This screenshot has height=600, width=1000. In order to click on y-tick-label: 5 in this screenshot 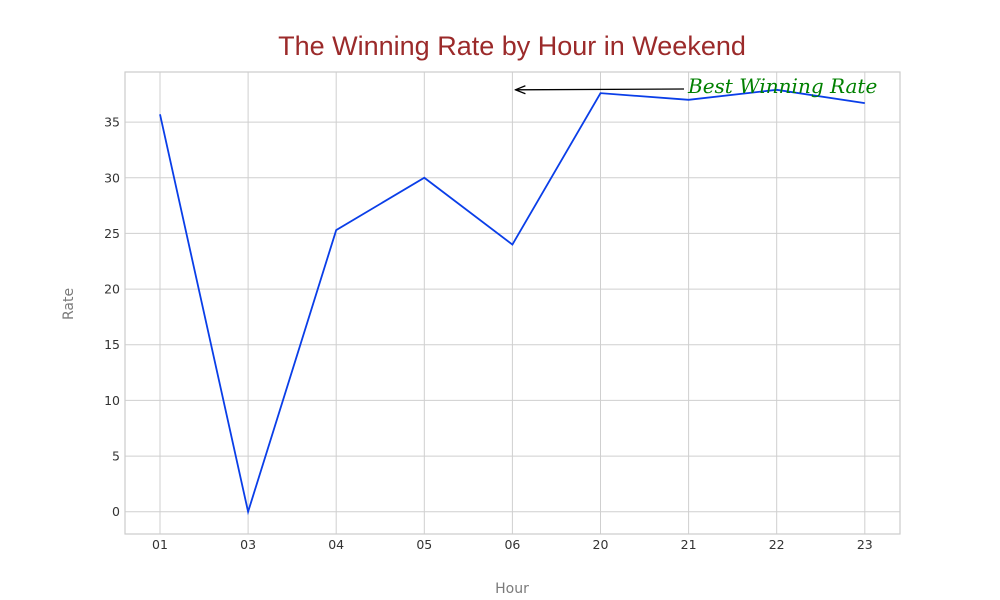, I will do `click(116, 456)`.